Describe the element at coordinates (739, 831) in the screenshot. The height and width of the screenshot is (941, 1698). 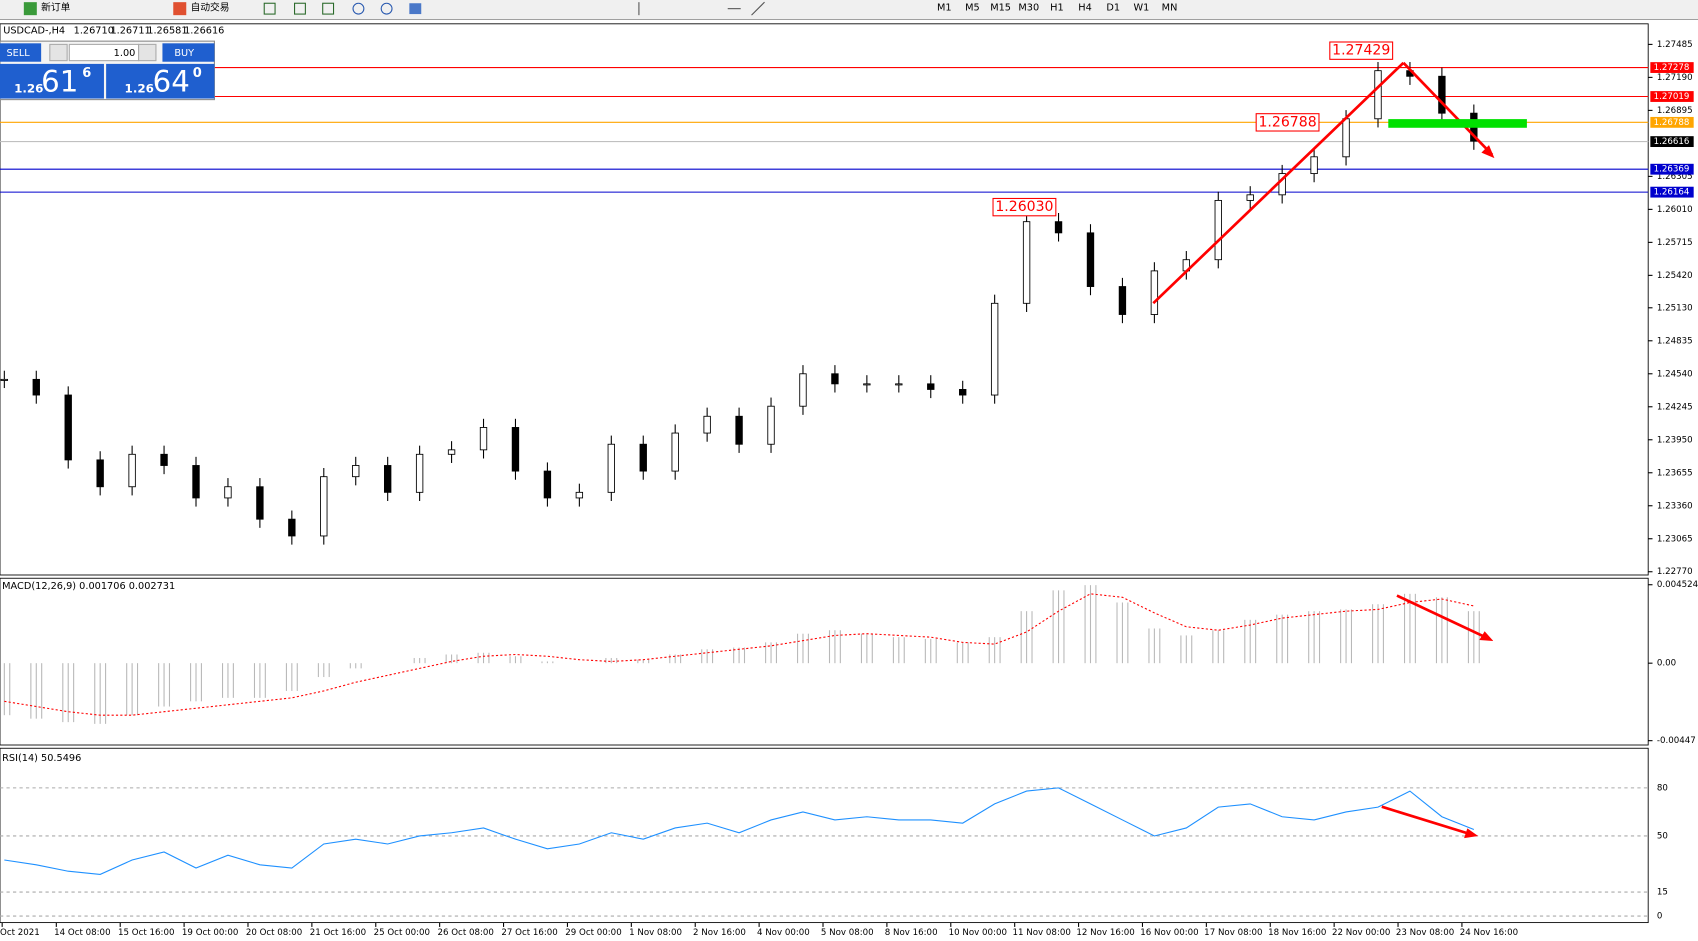
I see `rsi-line` at that location.